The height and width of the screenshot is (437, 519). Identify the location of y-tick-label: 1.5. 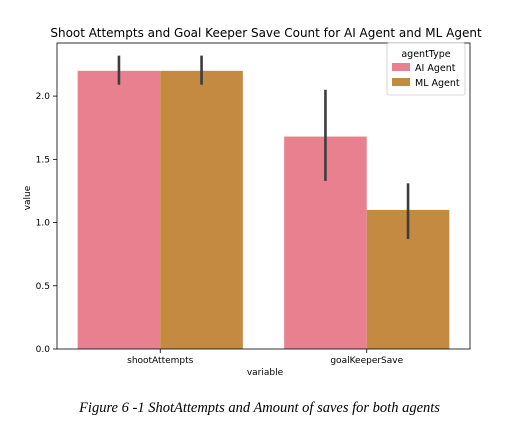
(43, 160).